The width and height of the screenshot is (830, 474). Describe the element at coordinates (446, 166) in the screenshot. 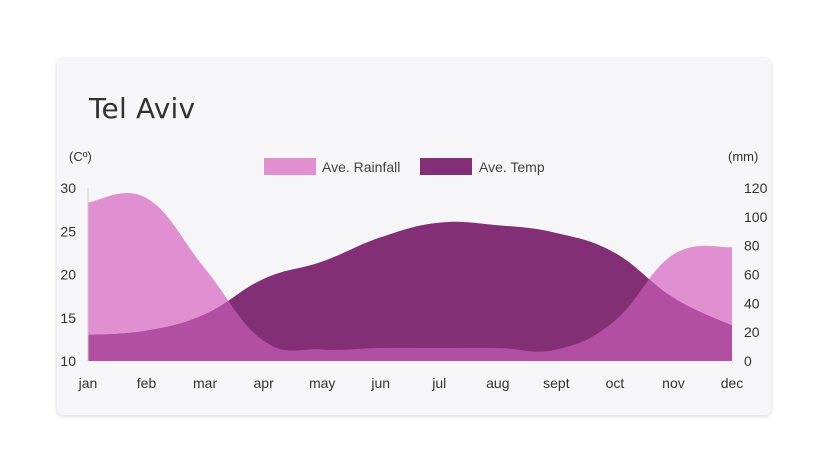

I see `legend-swatch-temp` at that location.